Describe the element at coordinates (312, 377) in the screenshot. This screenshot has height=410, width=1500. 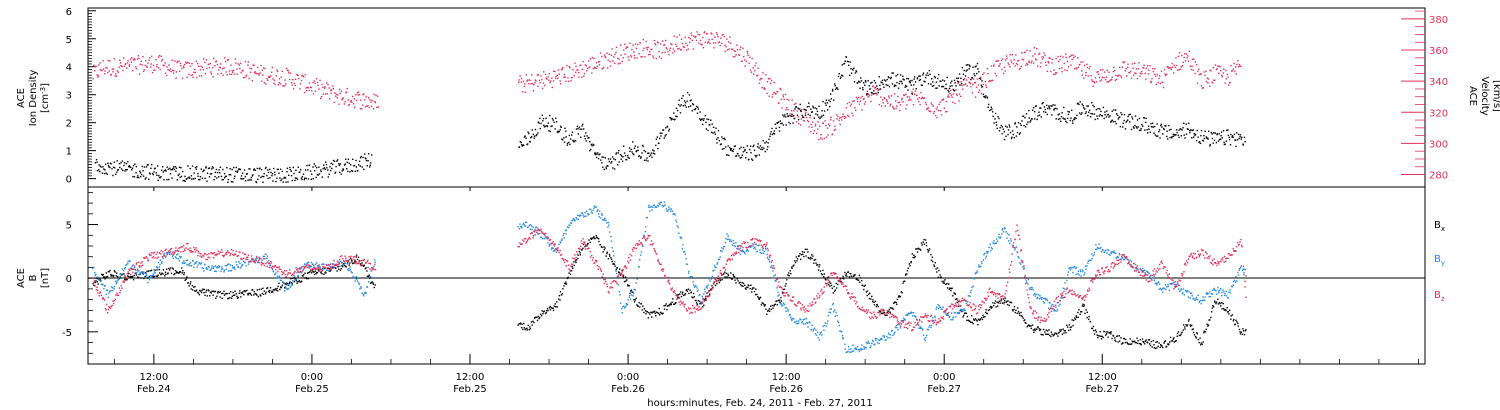
I see `time-tick-label: 0:00` at that location.